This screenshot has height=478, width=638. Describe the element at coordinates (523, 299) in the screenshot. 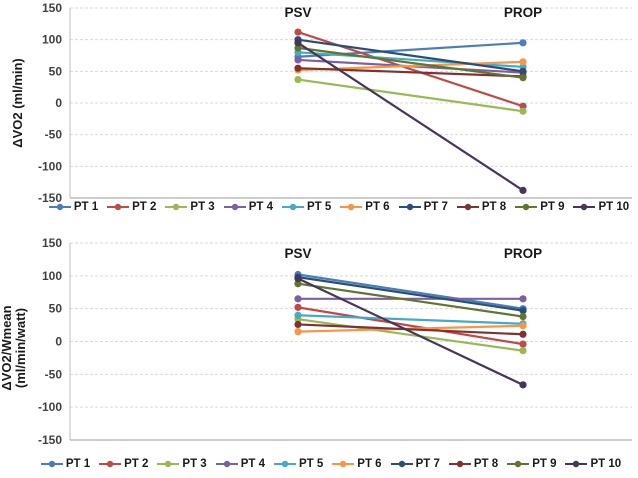

I see `series-point-pt-4-prop` at that location.